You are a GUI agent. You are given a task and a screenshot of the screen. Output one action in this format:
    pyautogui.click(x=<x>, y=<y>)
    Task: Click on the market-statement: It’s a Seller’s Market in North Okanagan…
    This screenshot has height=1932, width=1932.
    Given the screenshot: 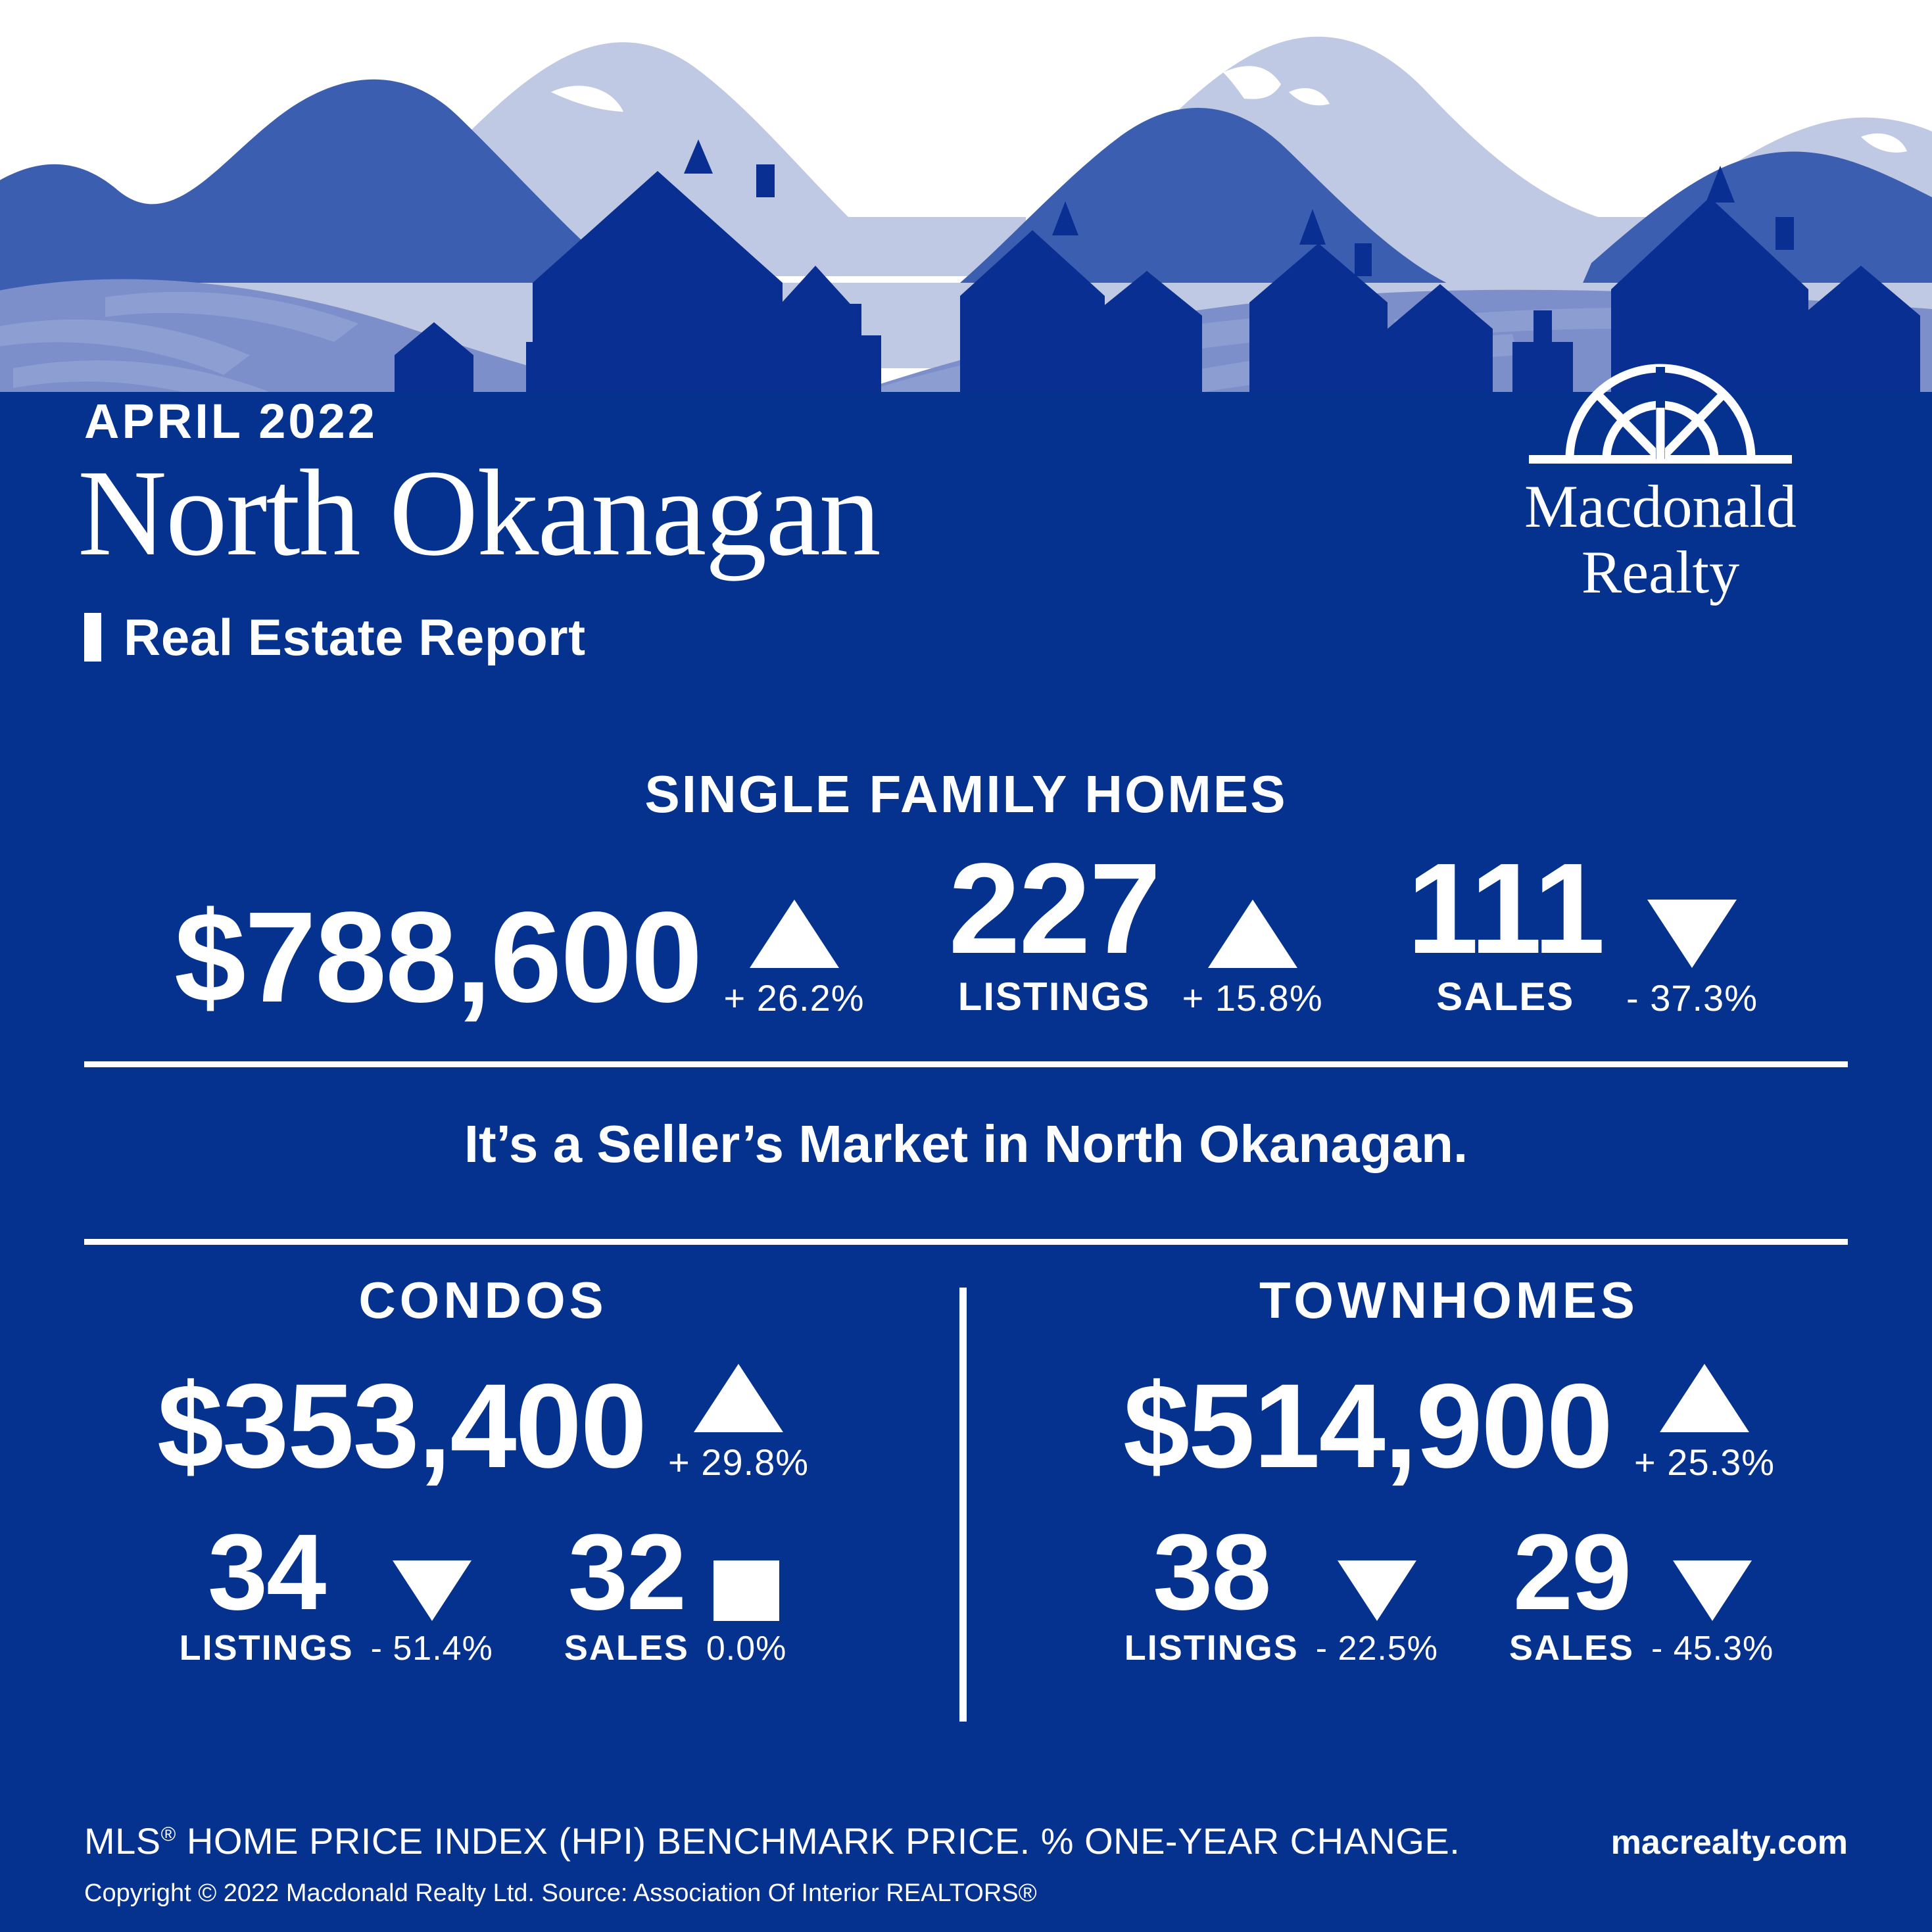 What is the action you would take?
    pyautogui.click(x=966, y=1144)
    